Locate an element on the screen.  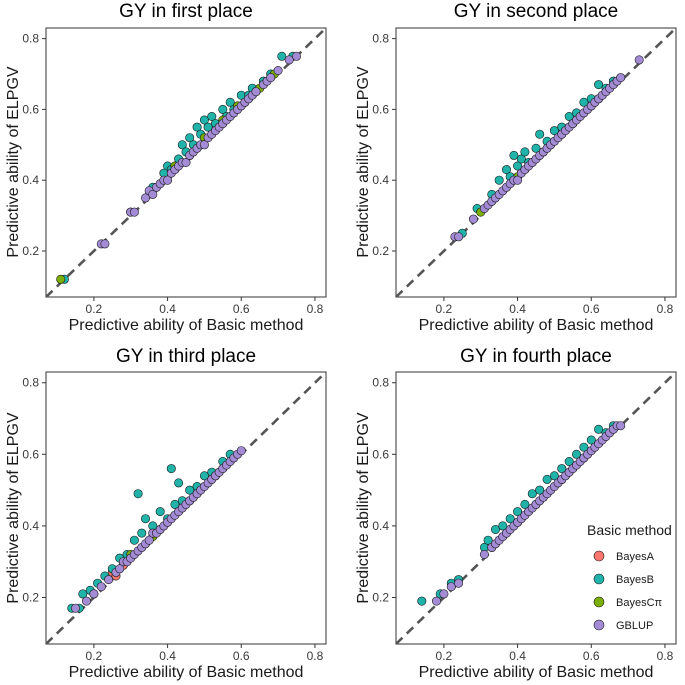
legend-label: BayesA is located at coordinates (635, 557).